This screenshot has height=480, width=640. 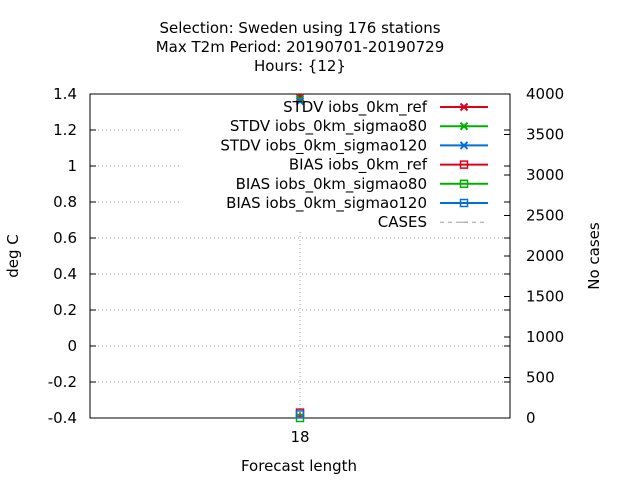 What do you see at coordinates (323, 145) in the screenshot?
I see `legend-label: STDV iobs_0km_sigmao120` at bounding box center [323, 145].